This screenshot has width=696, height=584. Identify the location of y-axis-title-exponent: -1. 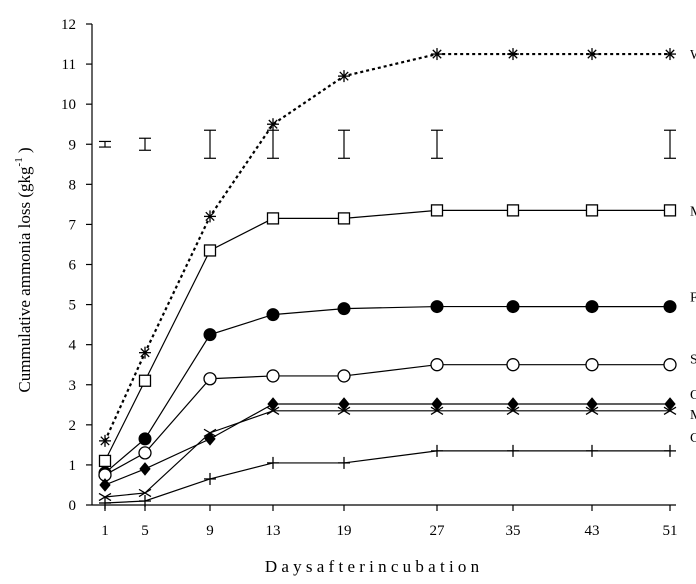
(19, 161).